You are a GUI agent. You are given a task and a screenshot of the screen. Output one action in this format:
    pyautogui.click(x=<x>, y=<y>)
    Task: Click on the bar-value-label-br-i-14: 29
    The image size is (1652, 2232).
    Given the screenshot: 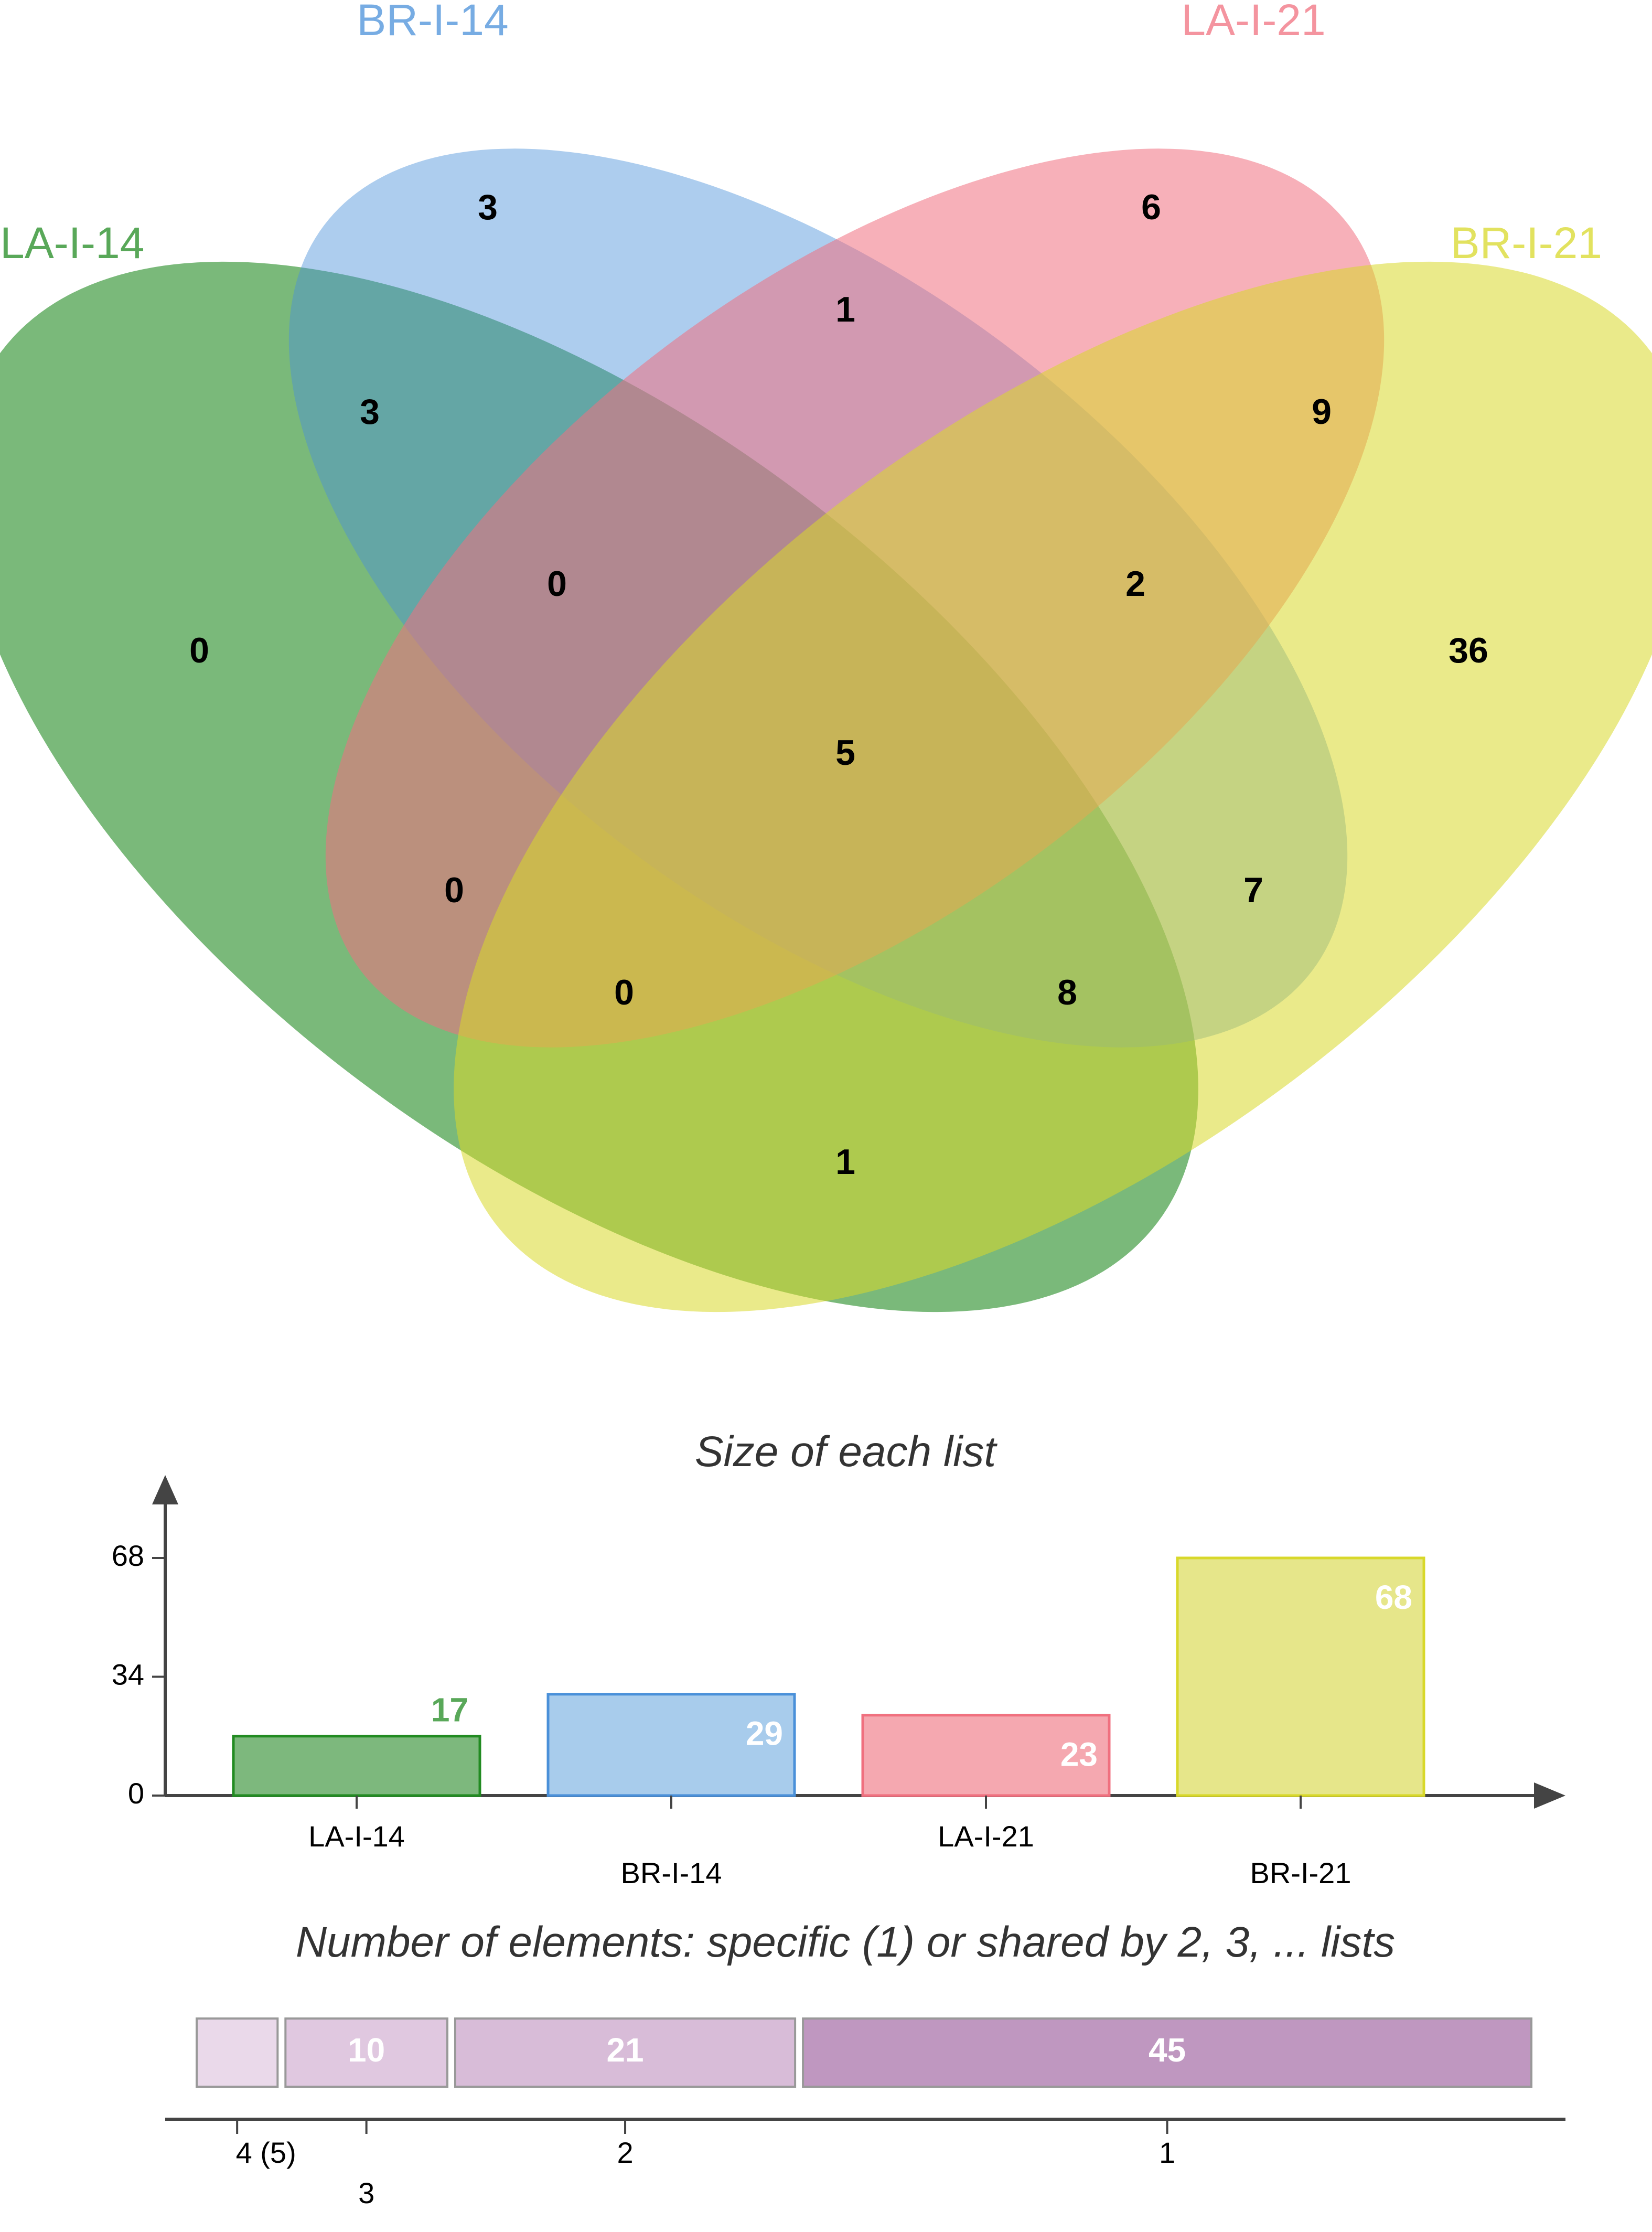 What is the action you would take?
    pyautogui.click(x=765, y=1734)
    